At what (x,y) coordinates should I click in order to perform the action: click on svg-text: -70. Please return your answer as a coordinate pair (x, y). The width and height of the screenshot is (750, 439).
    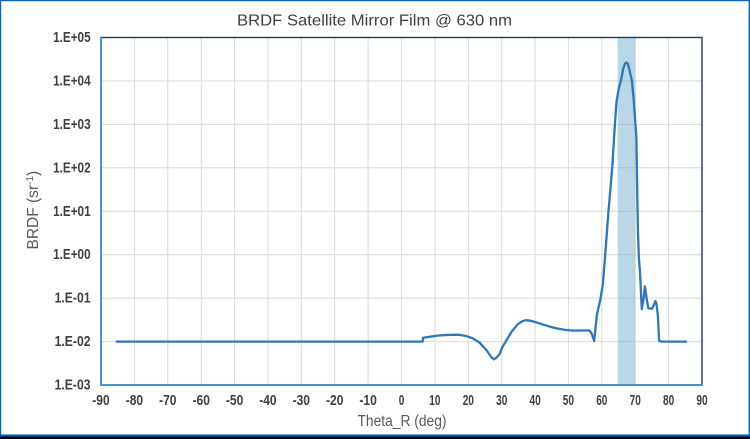
    Looking at the image, I should click on (167, 401).